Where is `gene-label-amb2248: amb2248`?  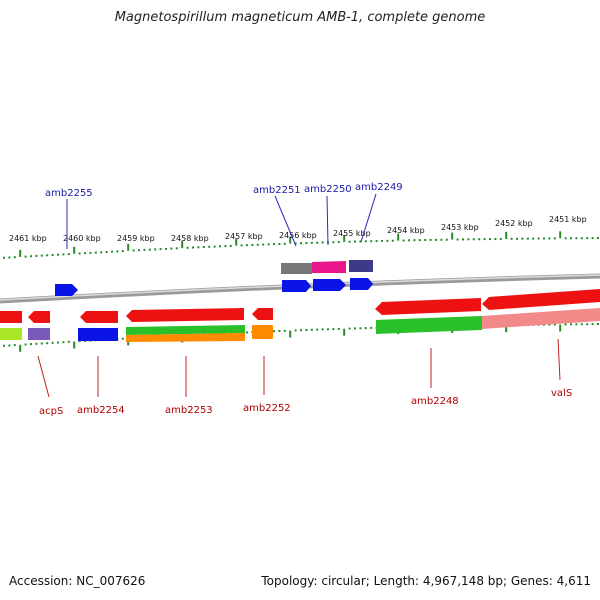
gene-label-amb2248: amb2248 is located at coordinates (435, 401).